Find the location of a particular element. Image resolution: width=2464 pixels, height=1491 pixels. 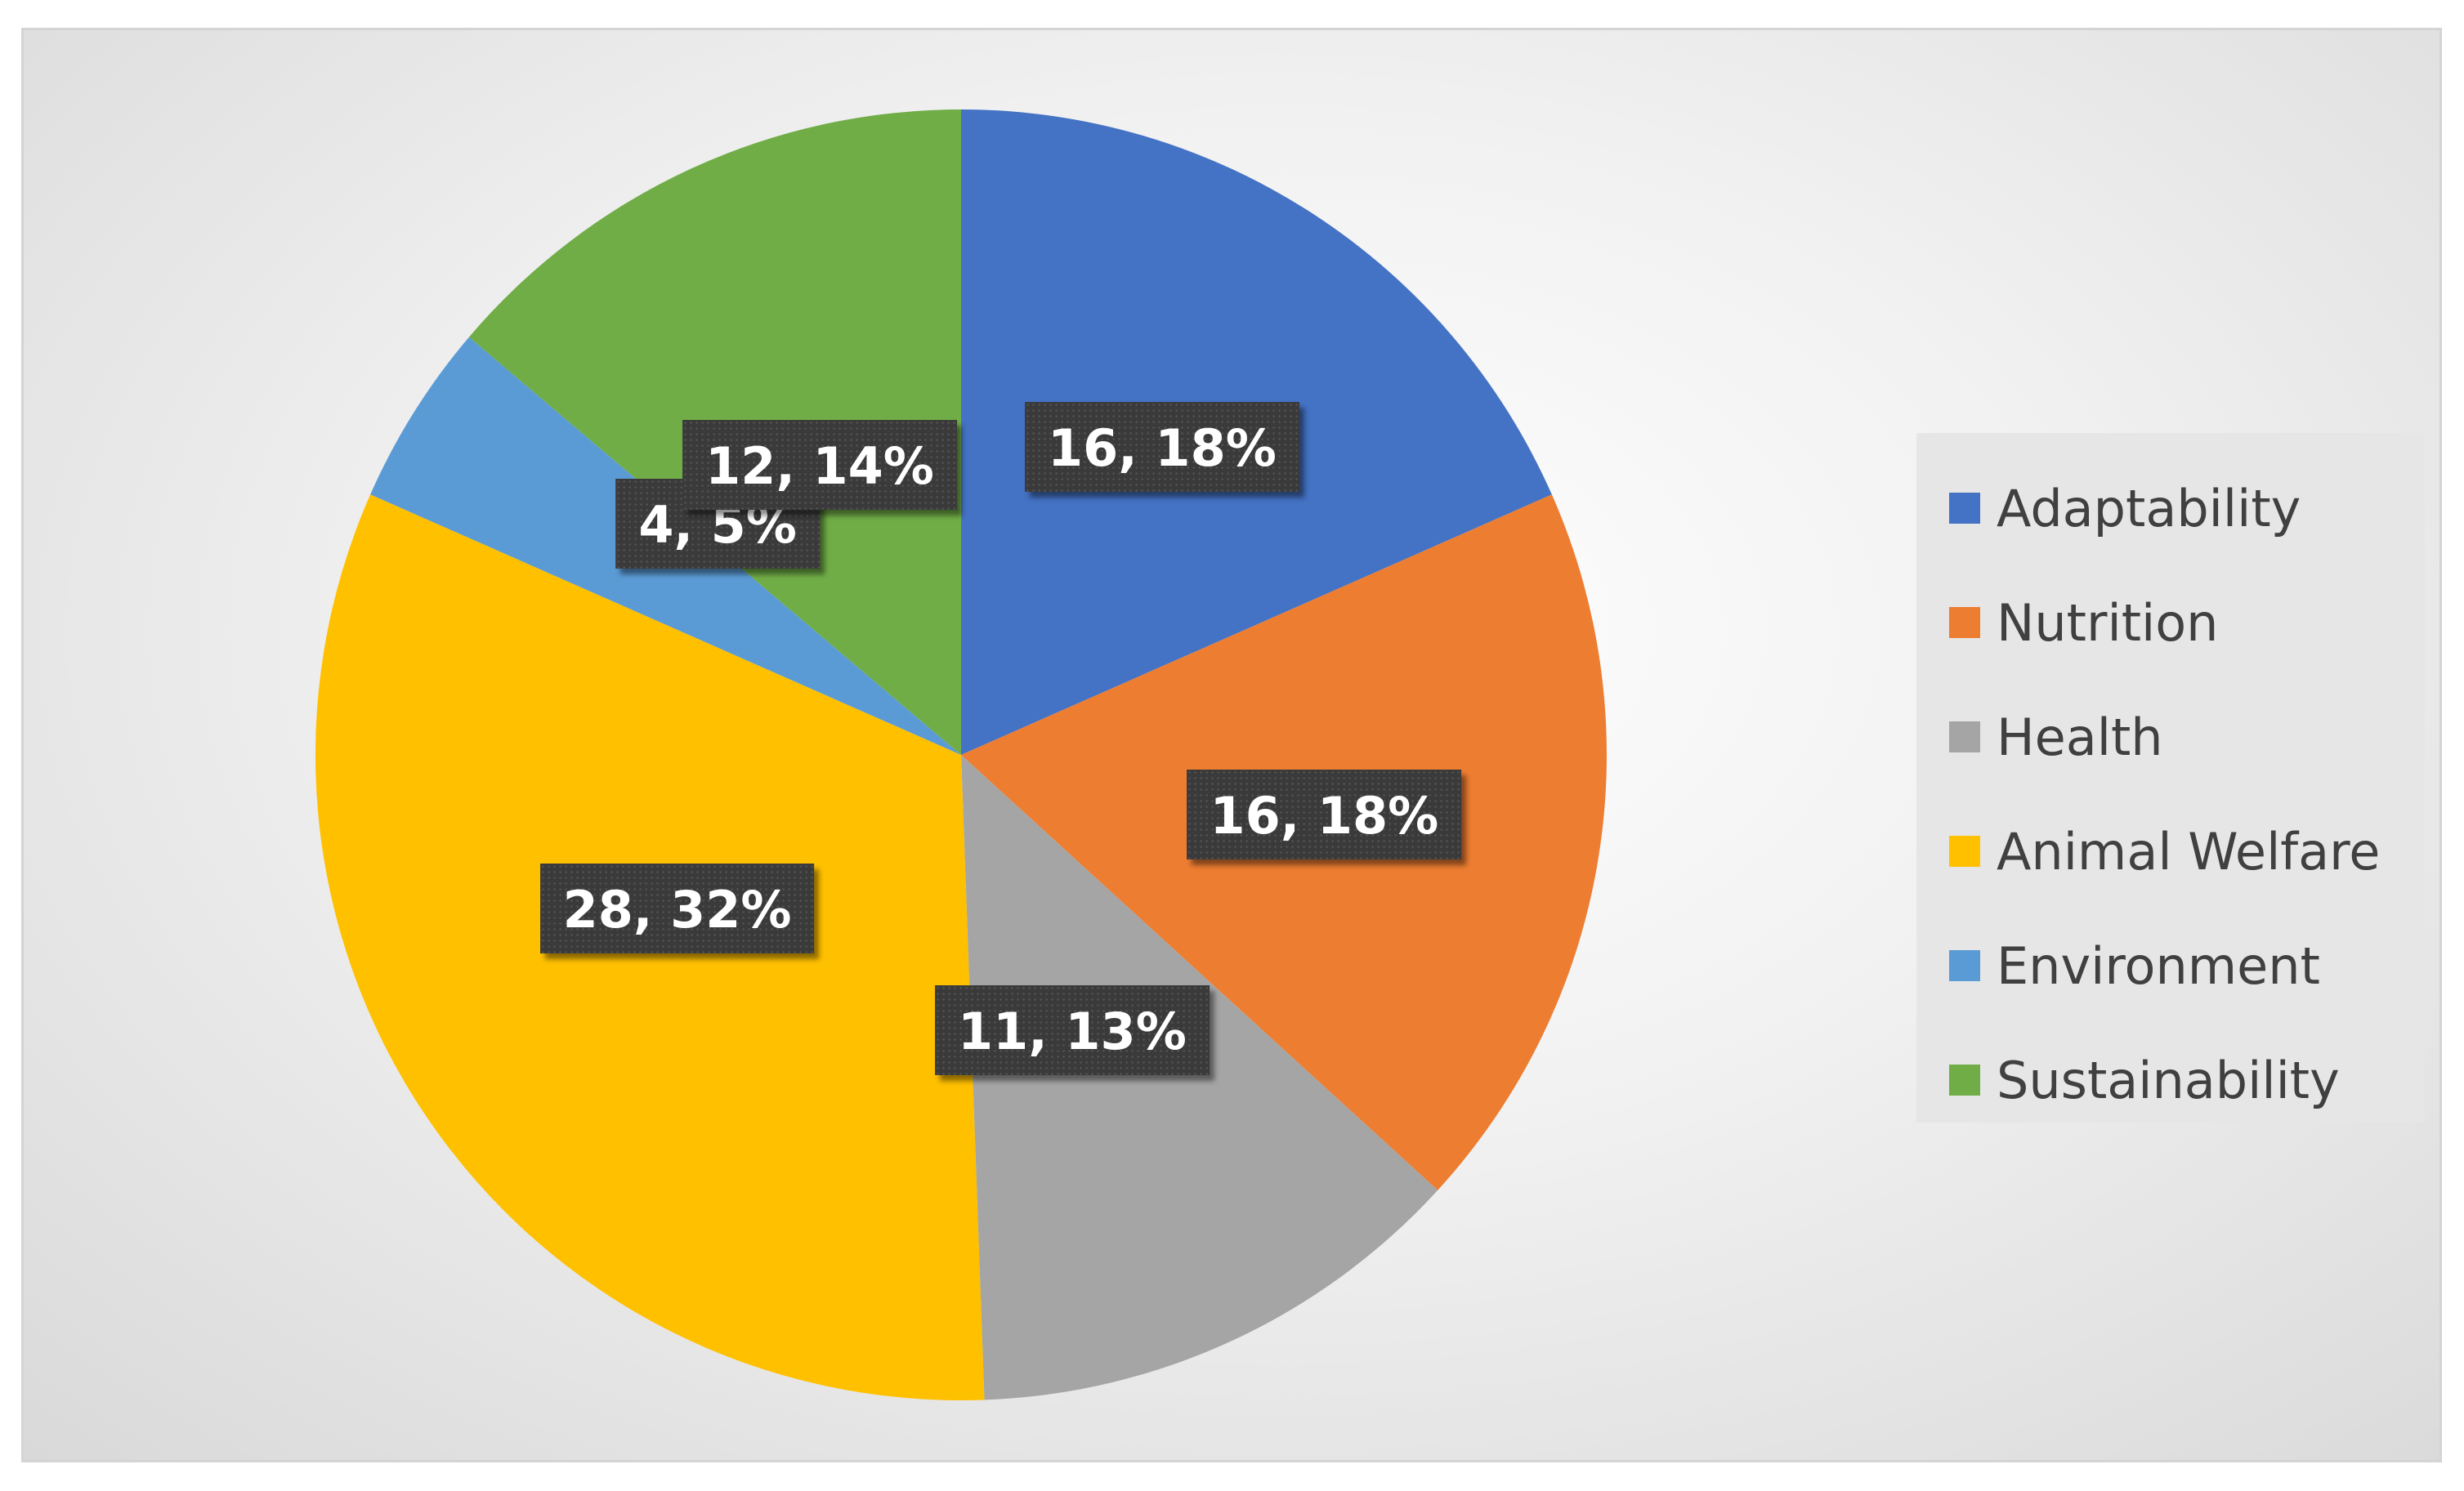

data-label-sustainability: 12, 14% is located at coordinates (819, 465).